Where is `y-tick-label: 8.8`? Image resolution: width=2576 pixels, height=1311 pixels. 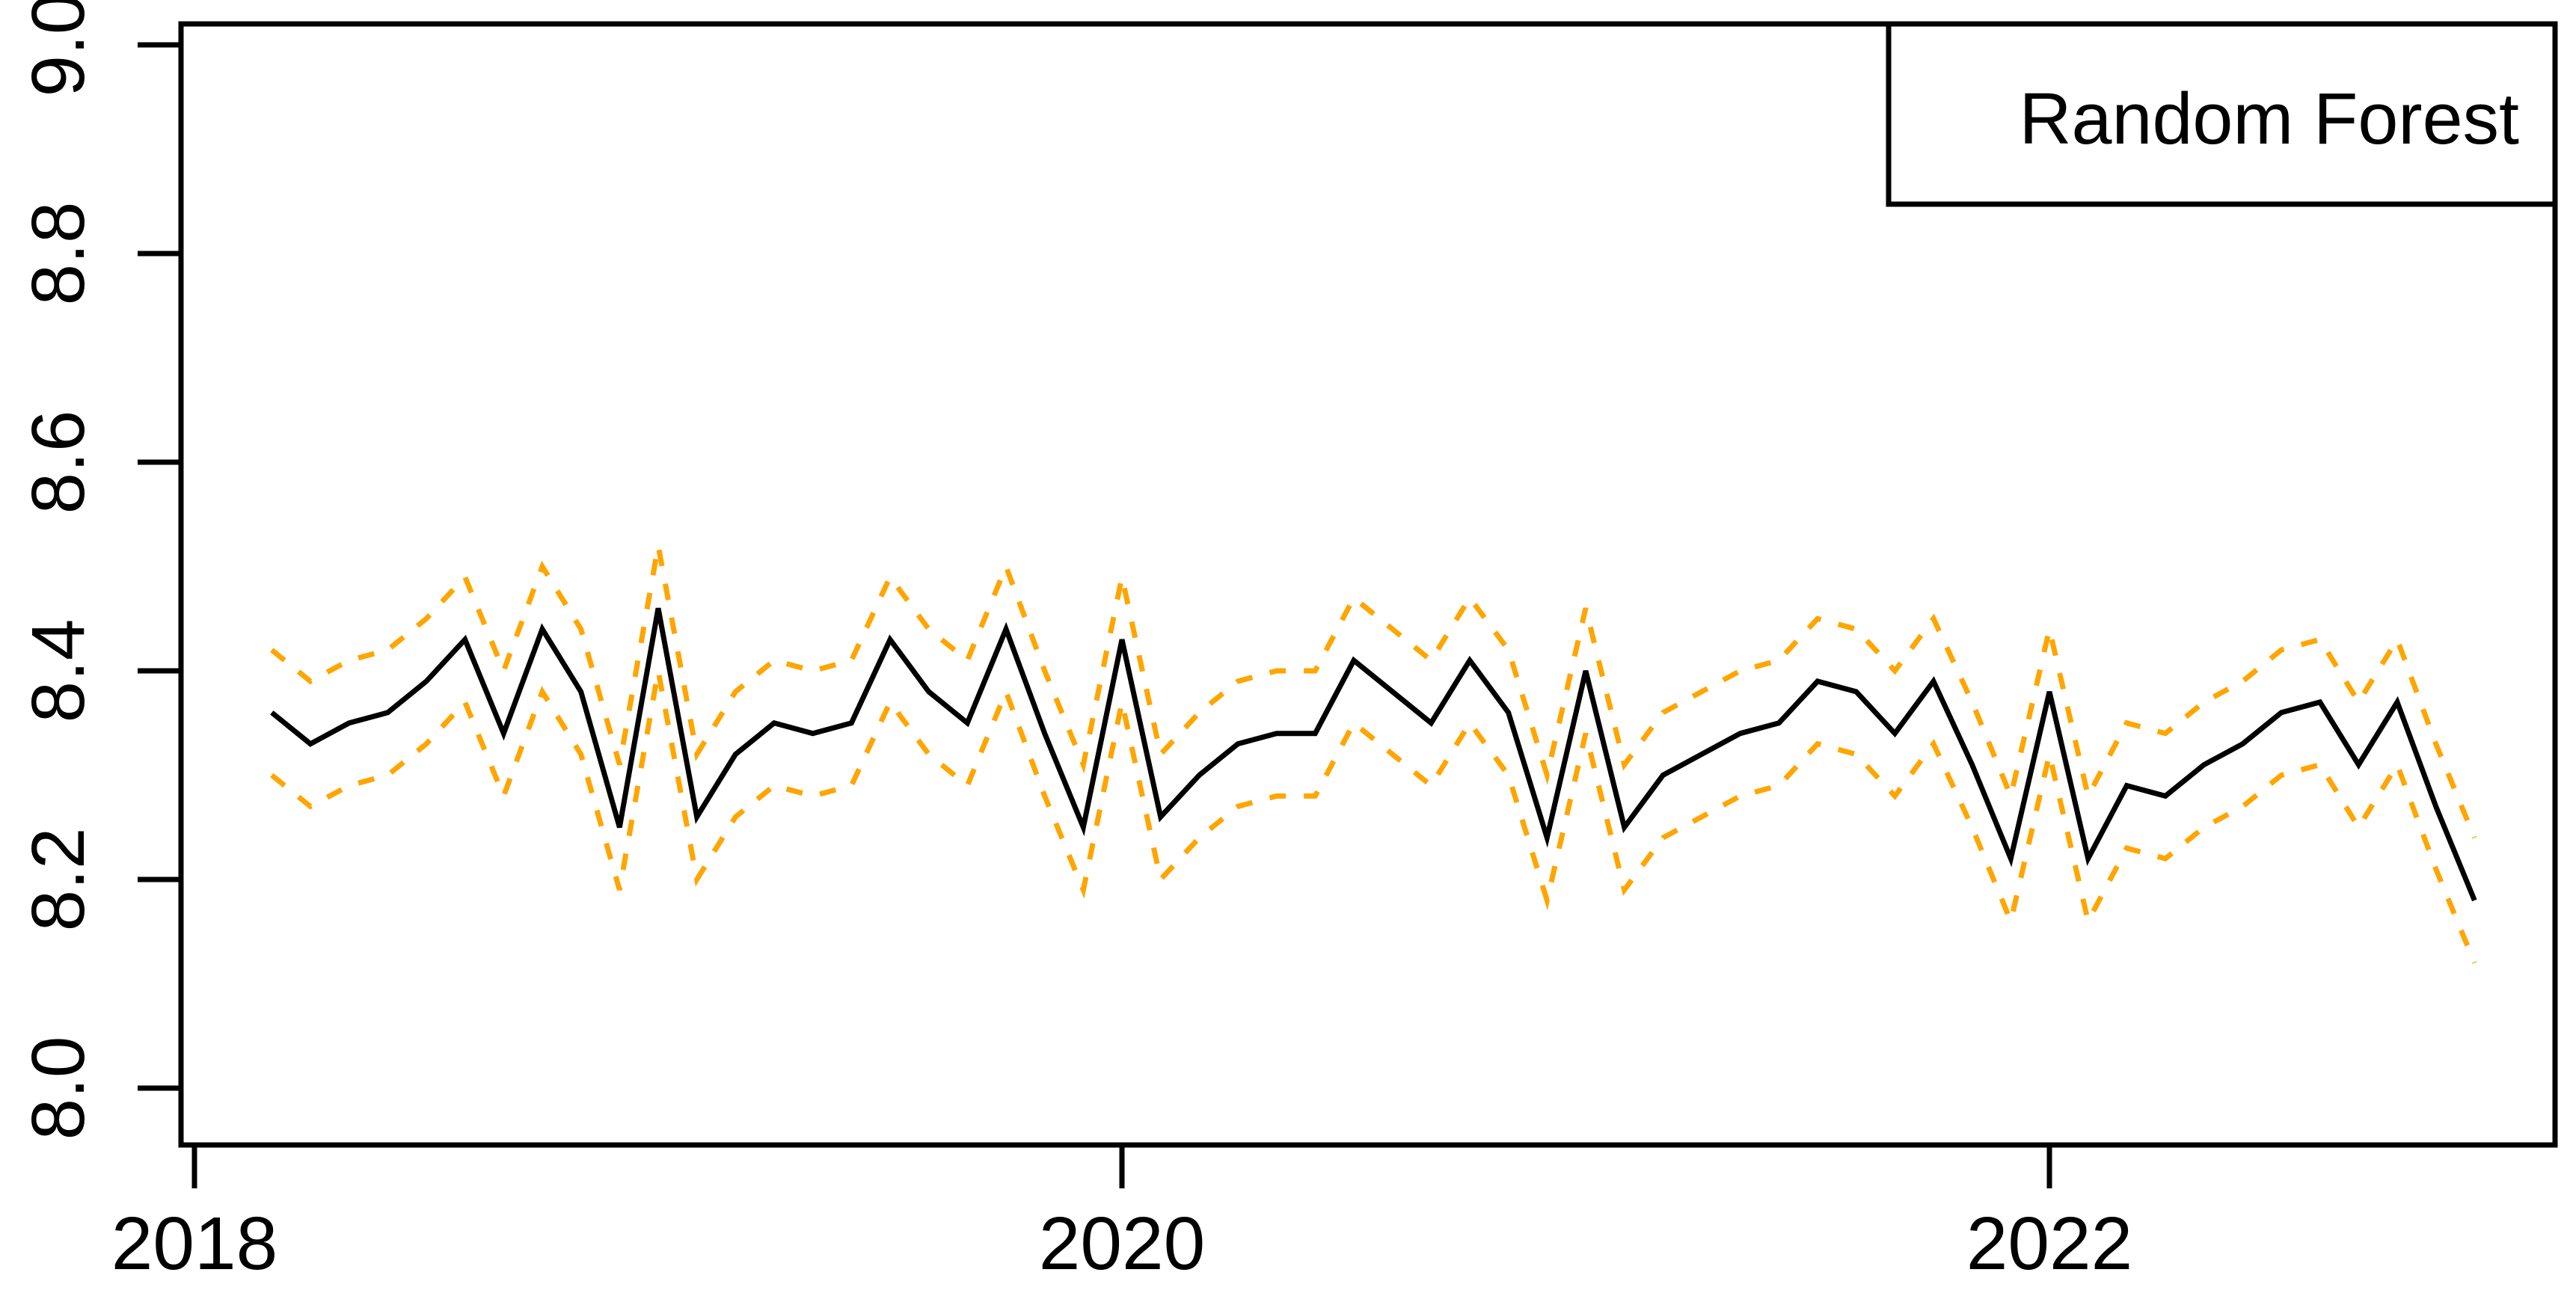 y-tick-label: 8.8 is located at coordinates (58, 253).